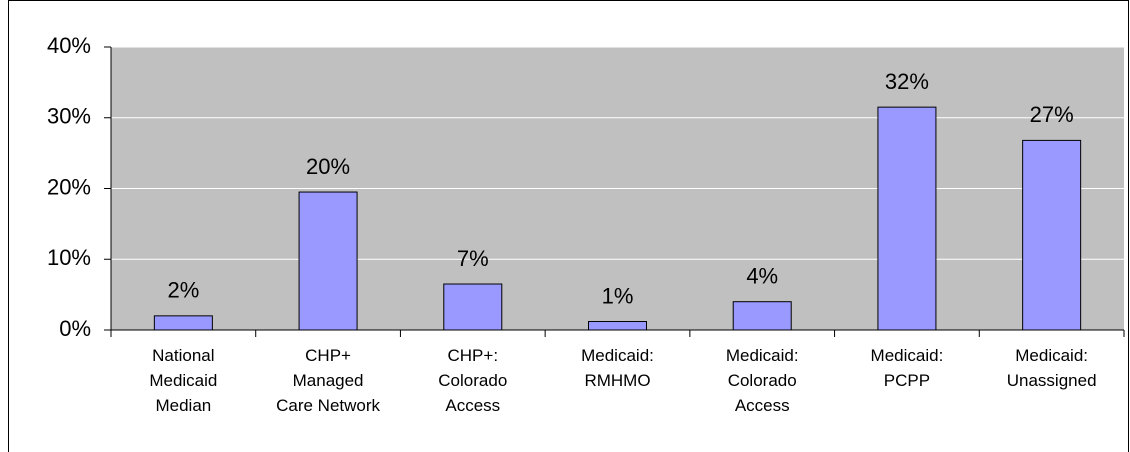  I want to click on x-tick-label: Medicaid: Colorado Access, so click(762, 380).